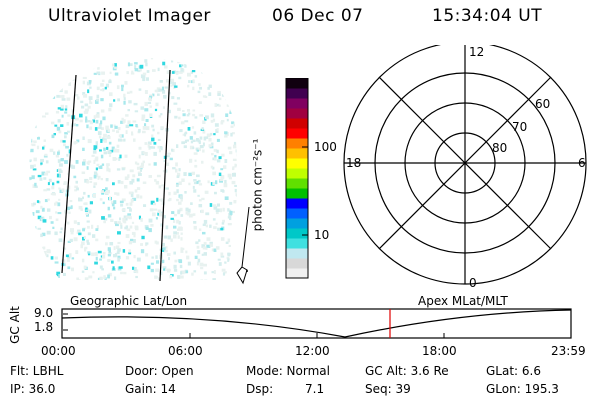  I want to click on color-scale-bar, so click(297, 178).